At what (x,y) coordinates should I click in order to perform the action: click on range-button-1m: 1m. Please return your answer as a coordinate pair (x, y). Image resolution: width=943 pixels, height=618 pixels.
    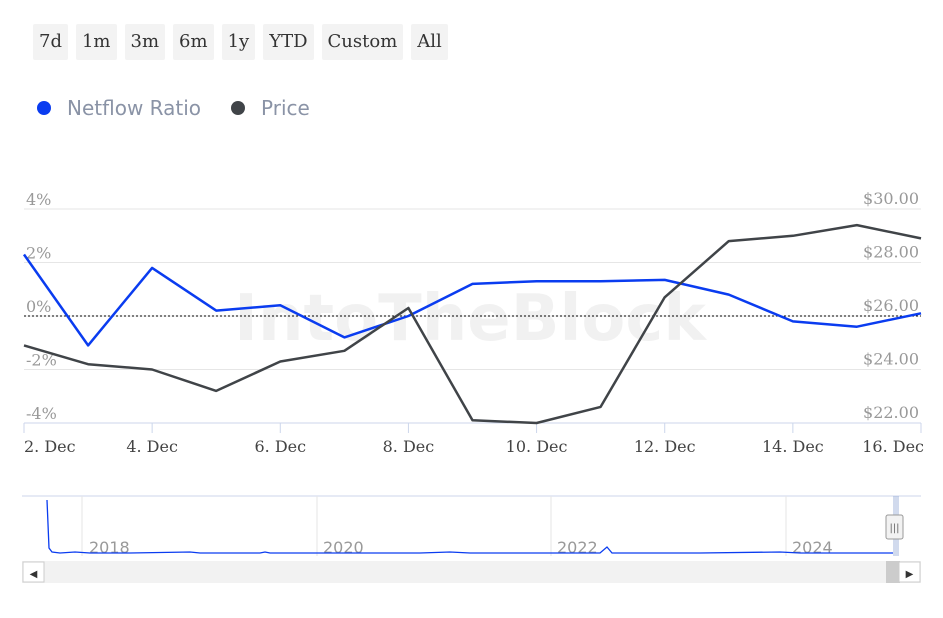
    Looking at the image, I should click on (96, 42).